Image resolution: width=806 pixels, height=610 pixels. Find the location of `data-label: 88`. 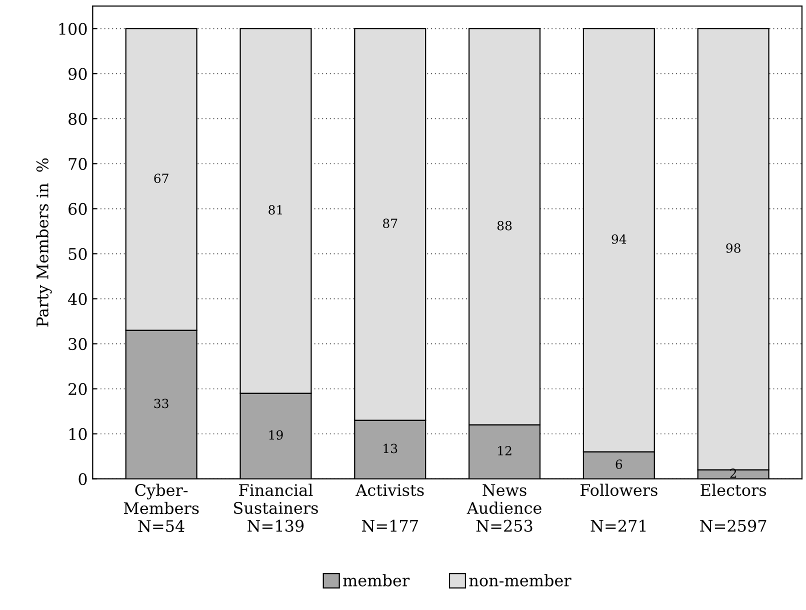

data-label: 88 is located at coordinates (504, 225).